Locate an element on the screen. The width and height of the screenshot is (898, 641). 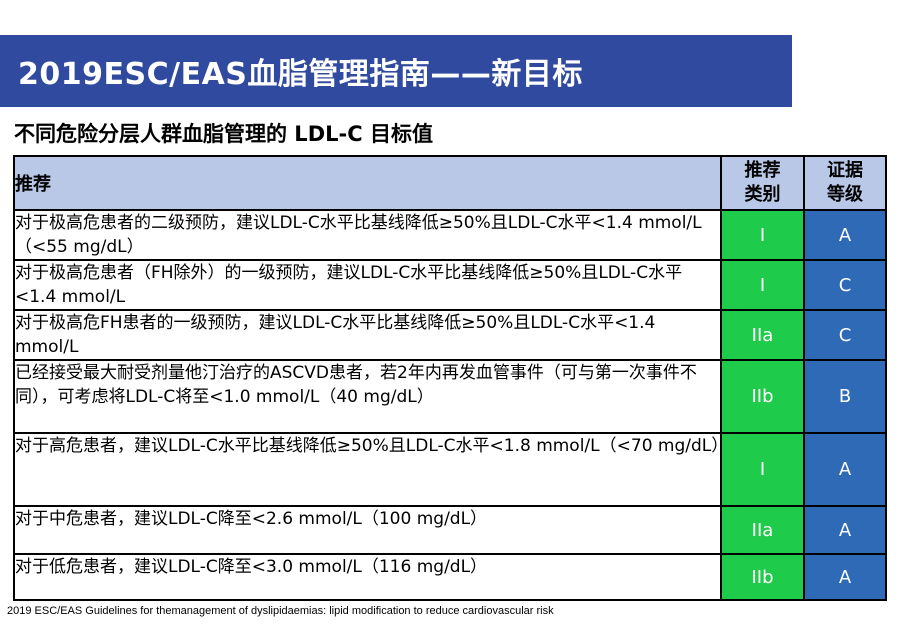
header-class: 推荐类别 is located at coordinates (762, 183).